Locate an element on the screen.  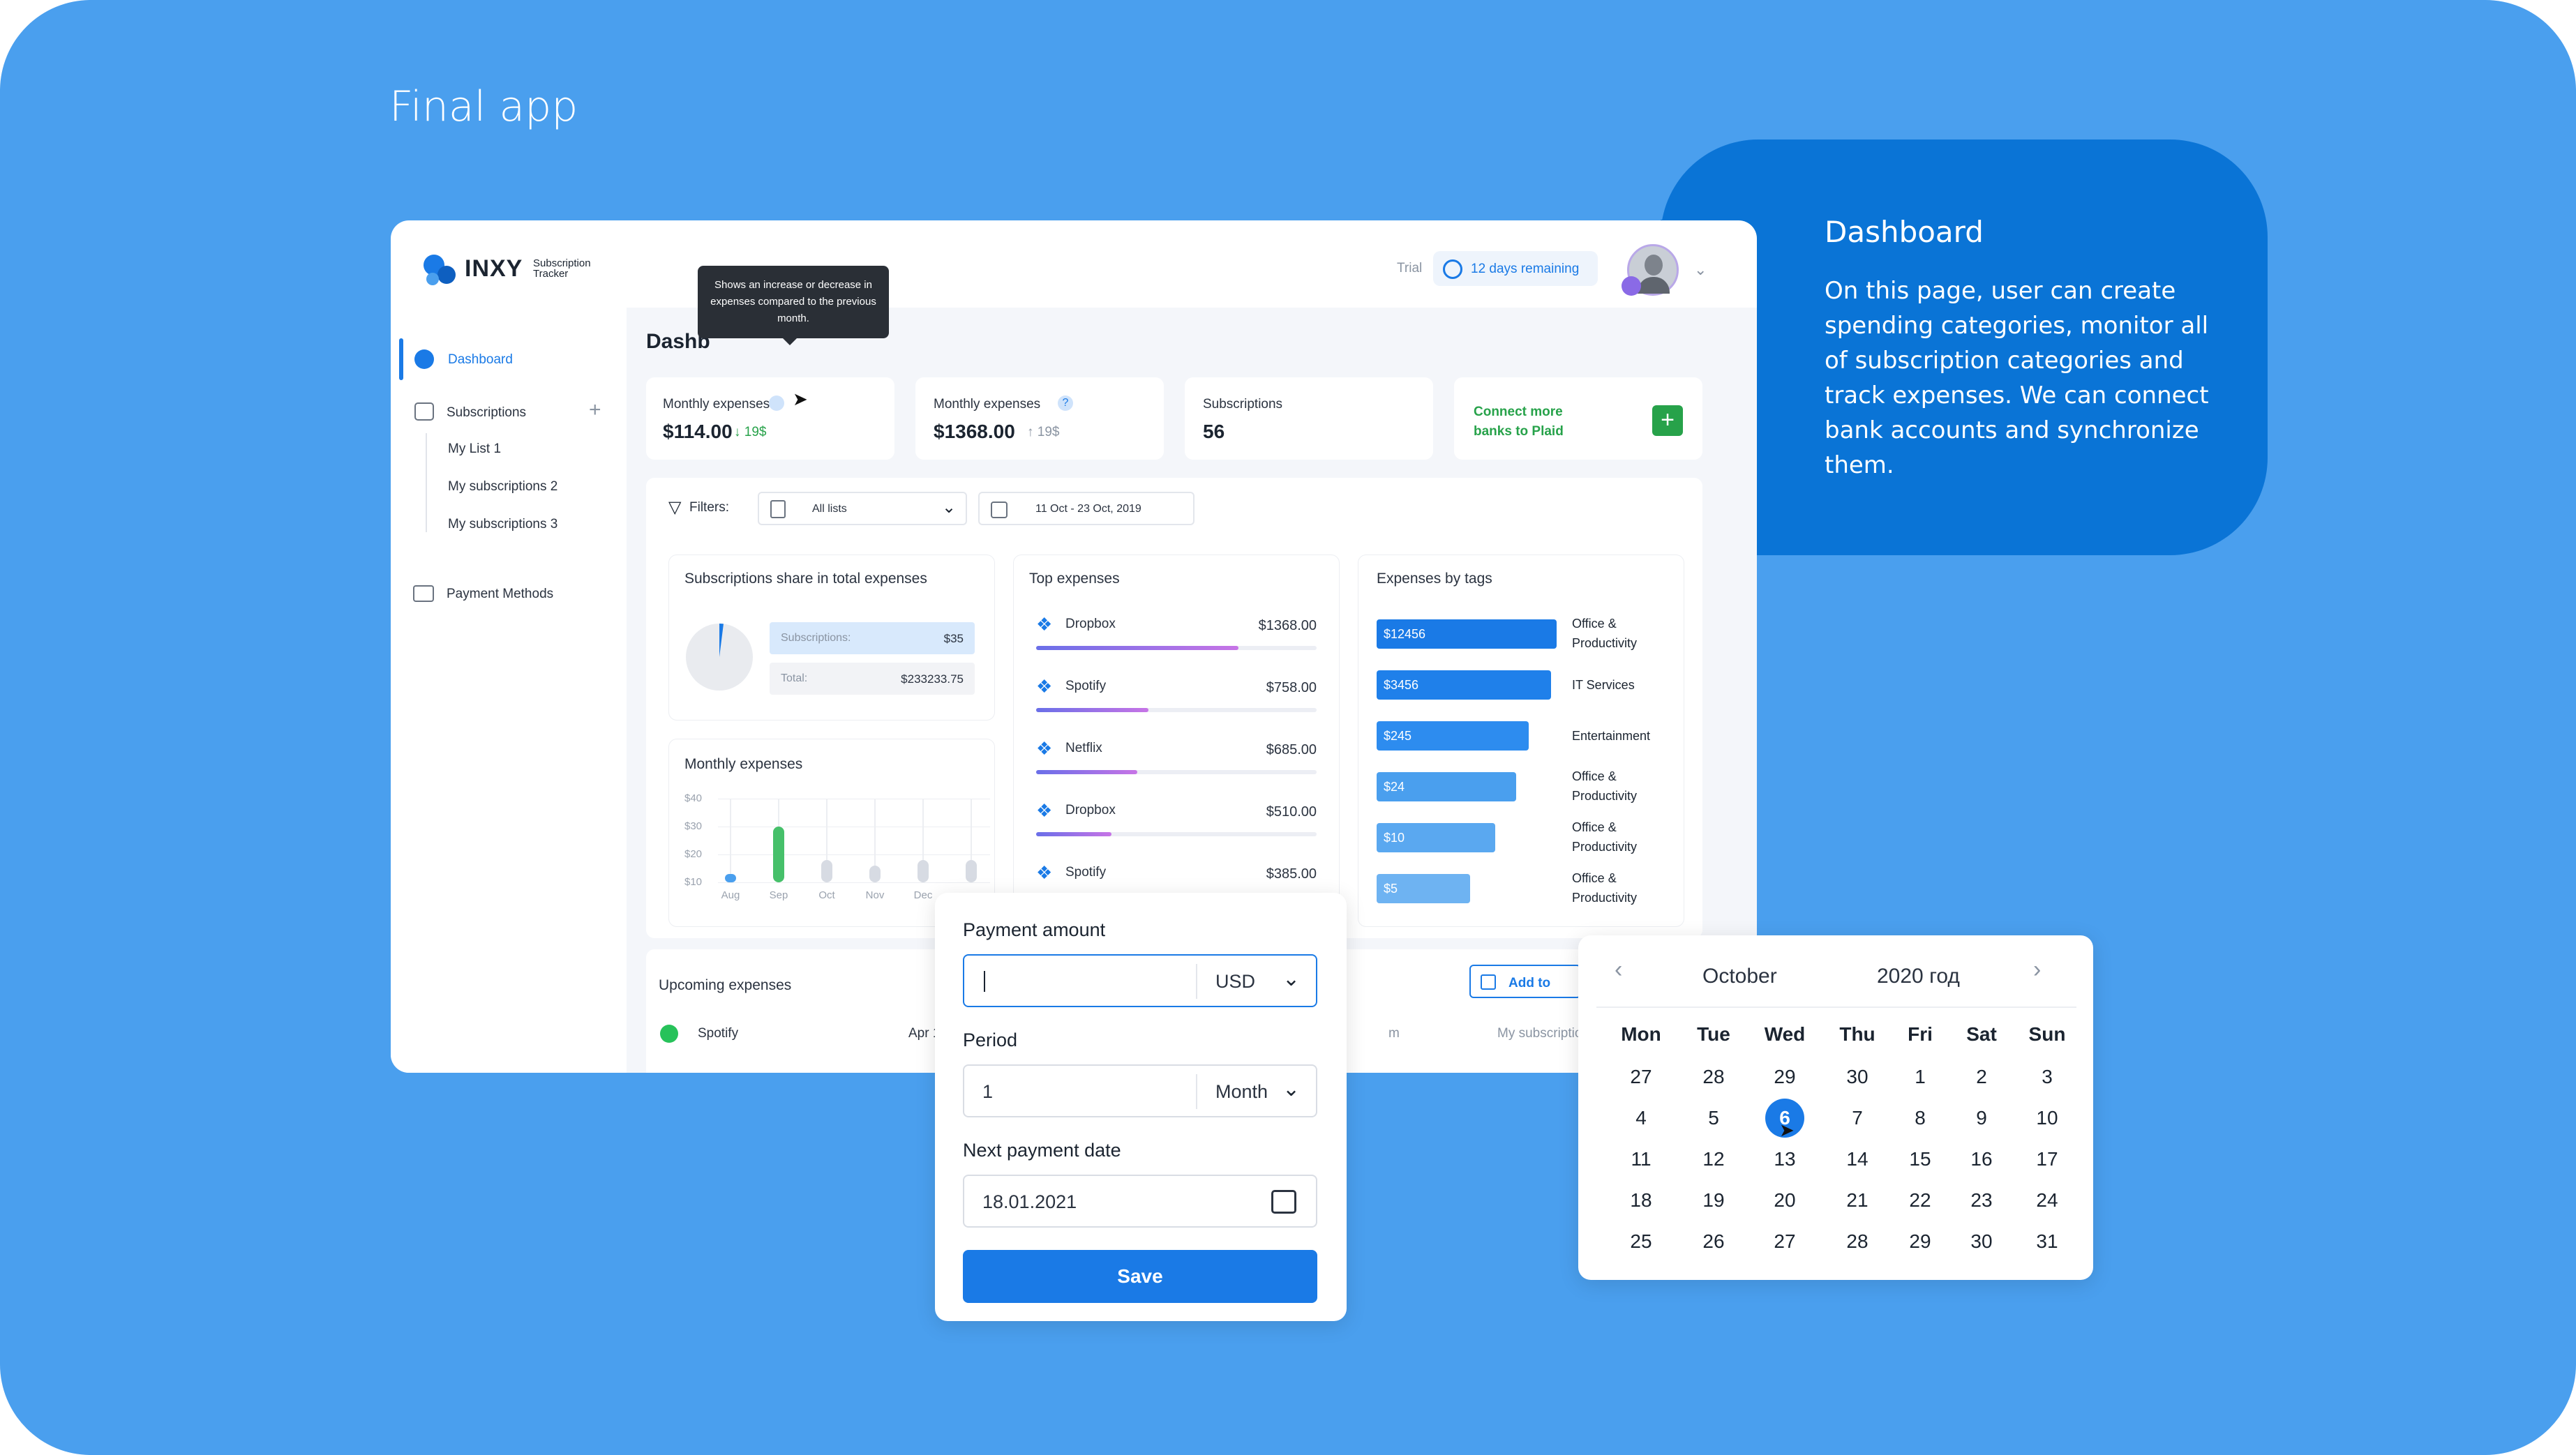
trial-days: 12 days remaining is located at coordinates (1525, 269).